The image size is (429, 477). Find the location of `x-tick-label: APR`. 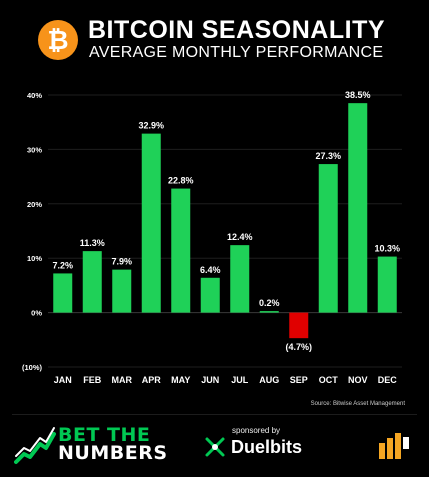

x-tick-label: APR is located at coordinates (152, 380).